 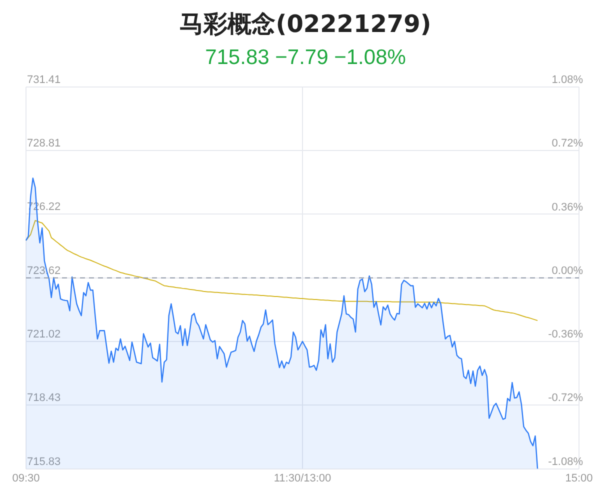 What do you see at coordinates (566, 334) in the screenshot?
I see `y2-tick-label: -0.36%` at bounding box center [566, 334].